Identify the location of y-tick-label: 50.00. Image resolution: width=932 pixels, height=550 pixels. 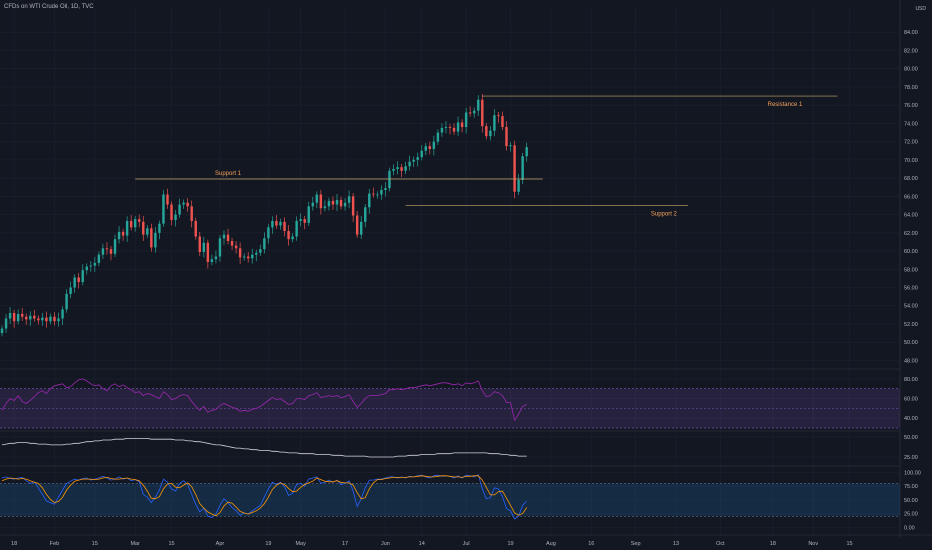
(911, 438).